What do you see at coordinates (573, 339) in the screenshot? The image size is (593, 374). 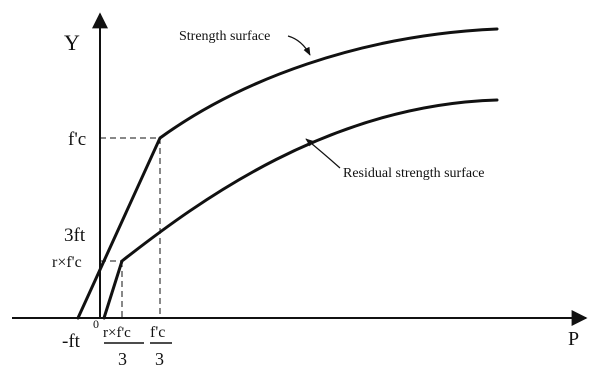 I see `x-axis-label: P` at bounding box center [573, 339].